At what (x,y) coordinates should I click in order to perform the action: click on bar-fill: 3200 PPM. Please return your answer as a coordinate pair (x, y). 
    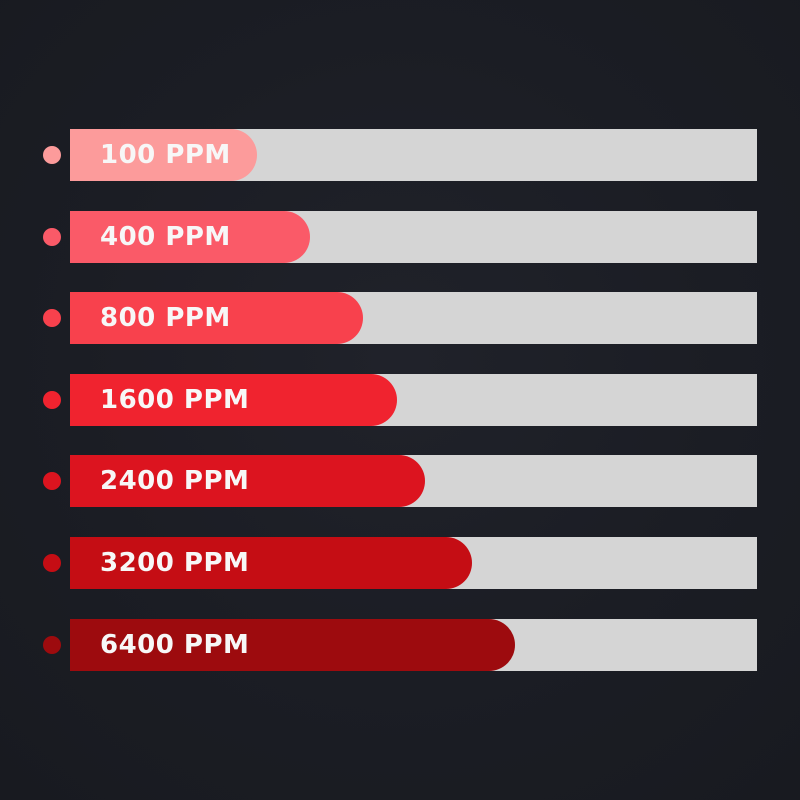
    Looking at the image, I should click on (271, 563).